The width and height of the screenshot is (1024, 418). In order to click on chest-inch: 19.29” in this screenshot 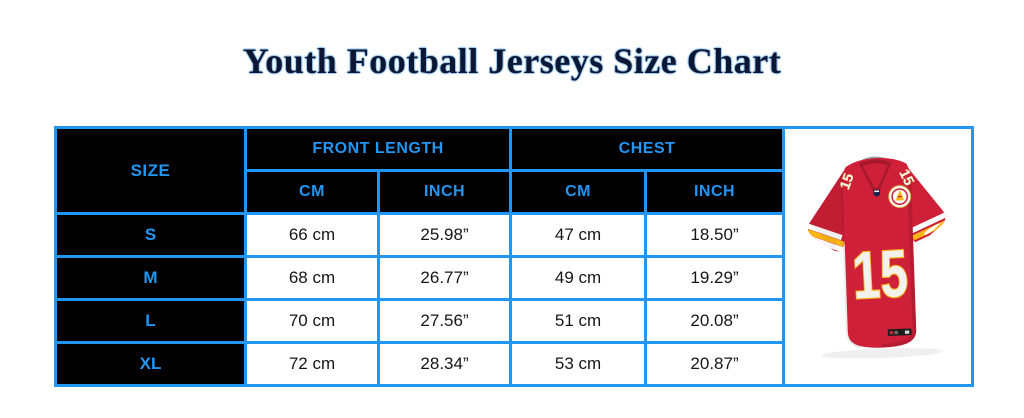, I will do `click(715, 278)`.